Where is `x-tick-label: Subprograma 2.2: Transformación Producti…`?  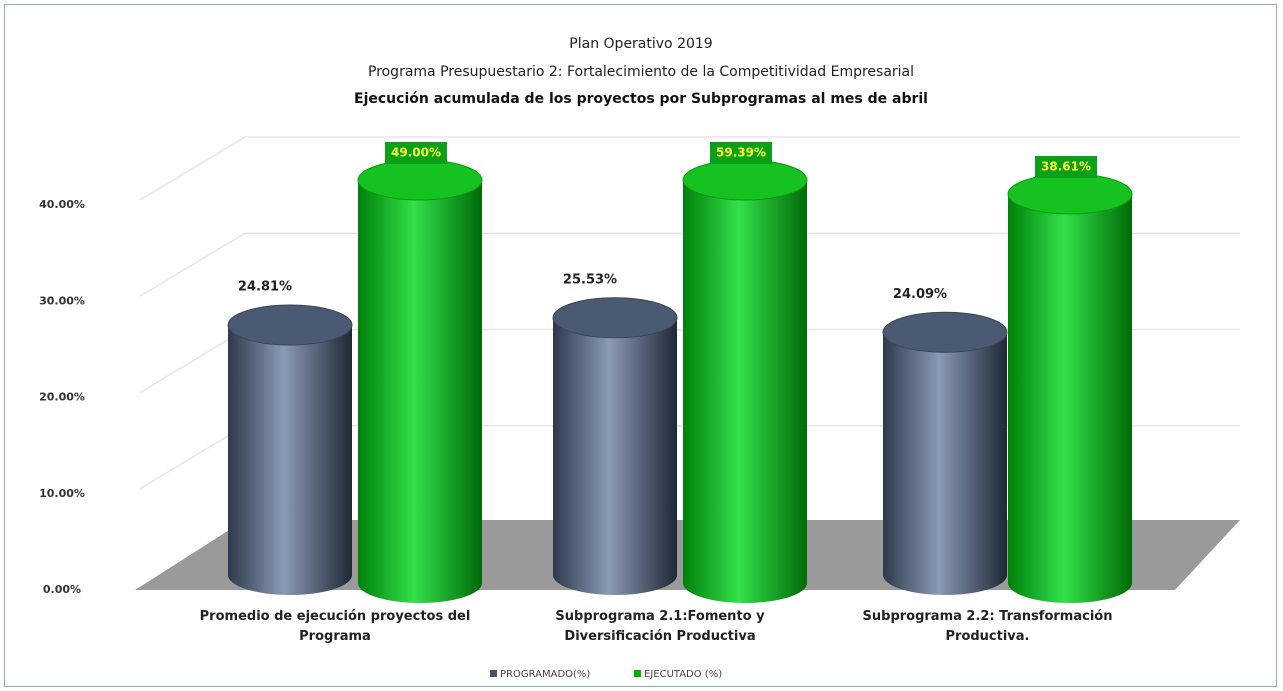 x-tick-label: Subprograma 2.2: Transformación Producti… is located at coordinates (987, 626).